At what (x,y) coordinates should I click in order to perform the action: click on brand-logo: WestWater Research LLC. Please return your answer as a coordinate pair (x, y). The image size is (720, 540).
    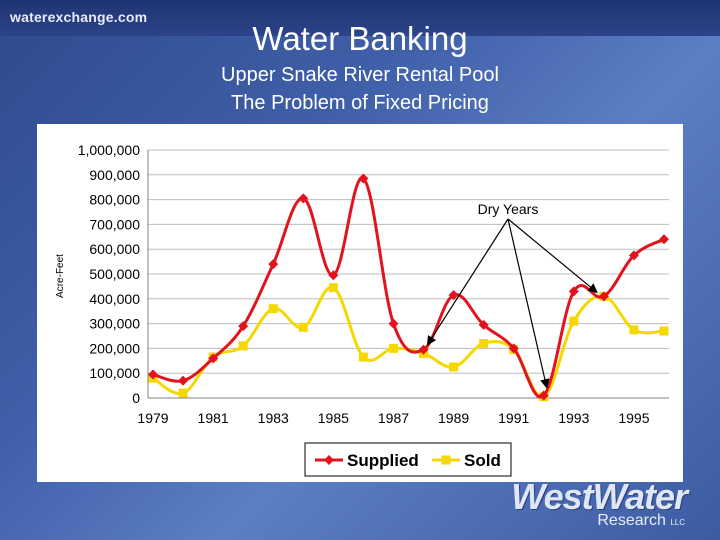
    Looking at the image, I should click on (595, 508).